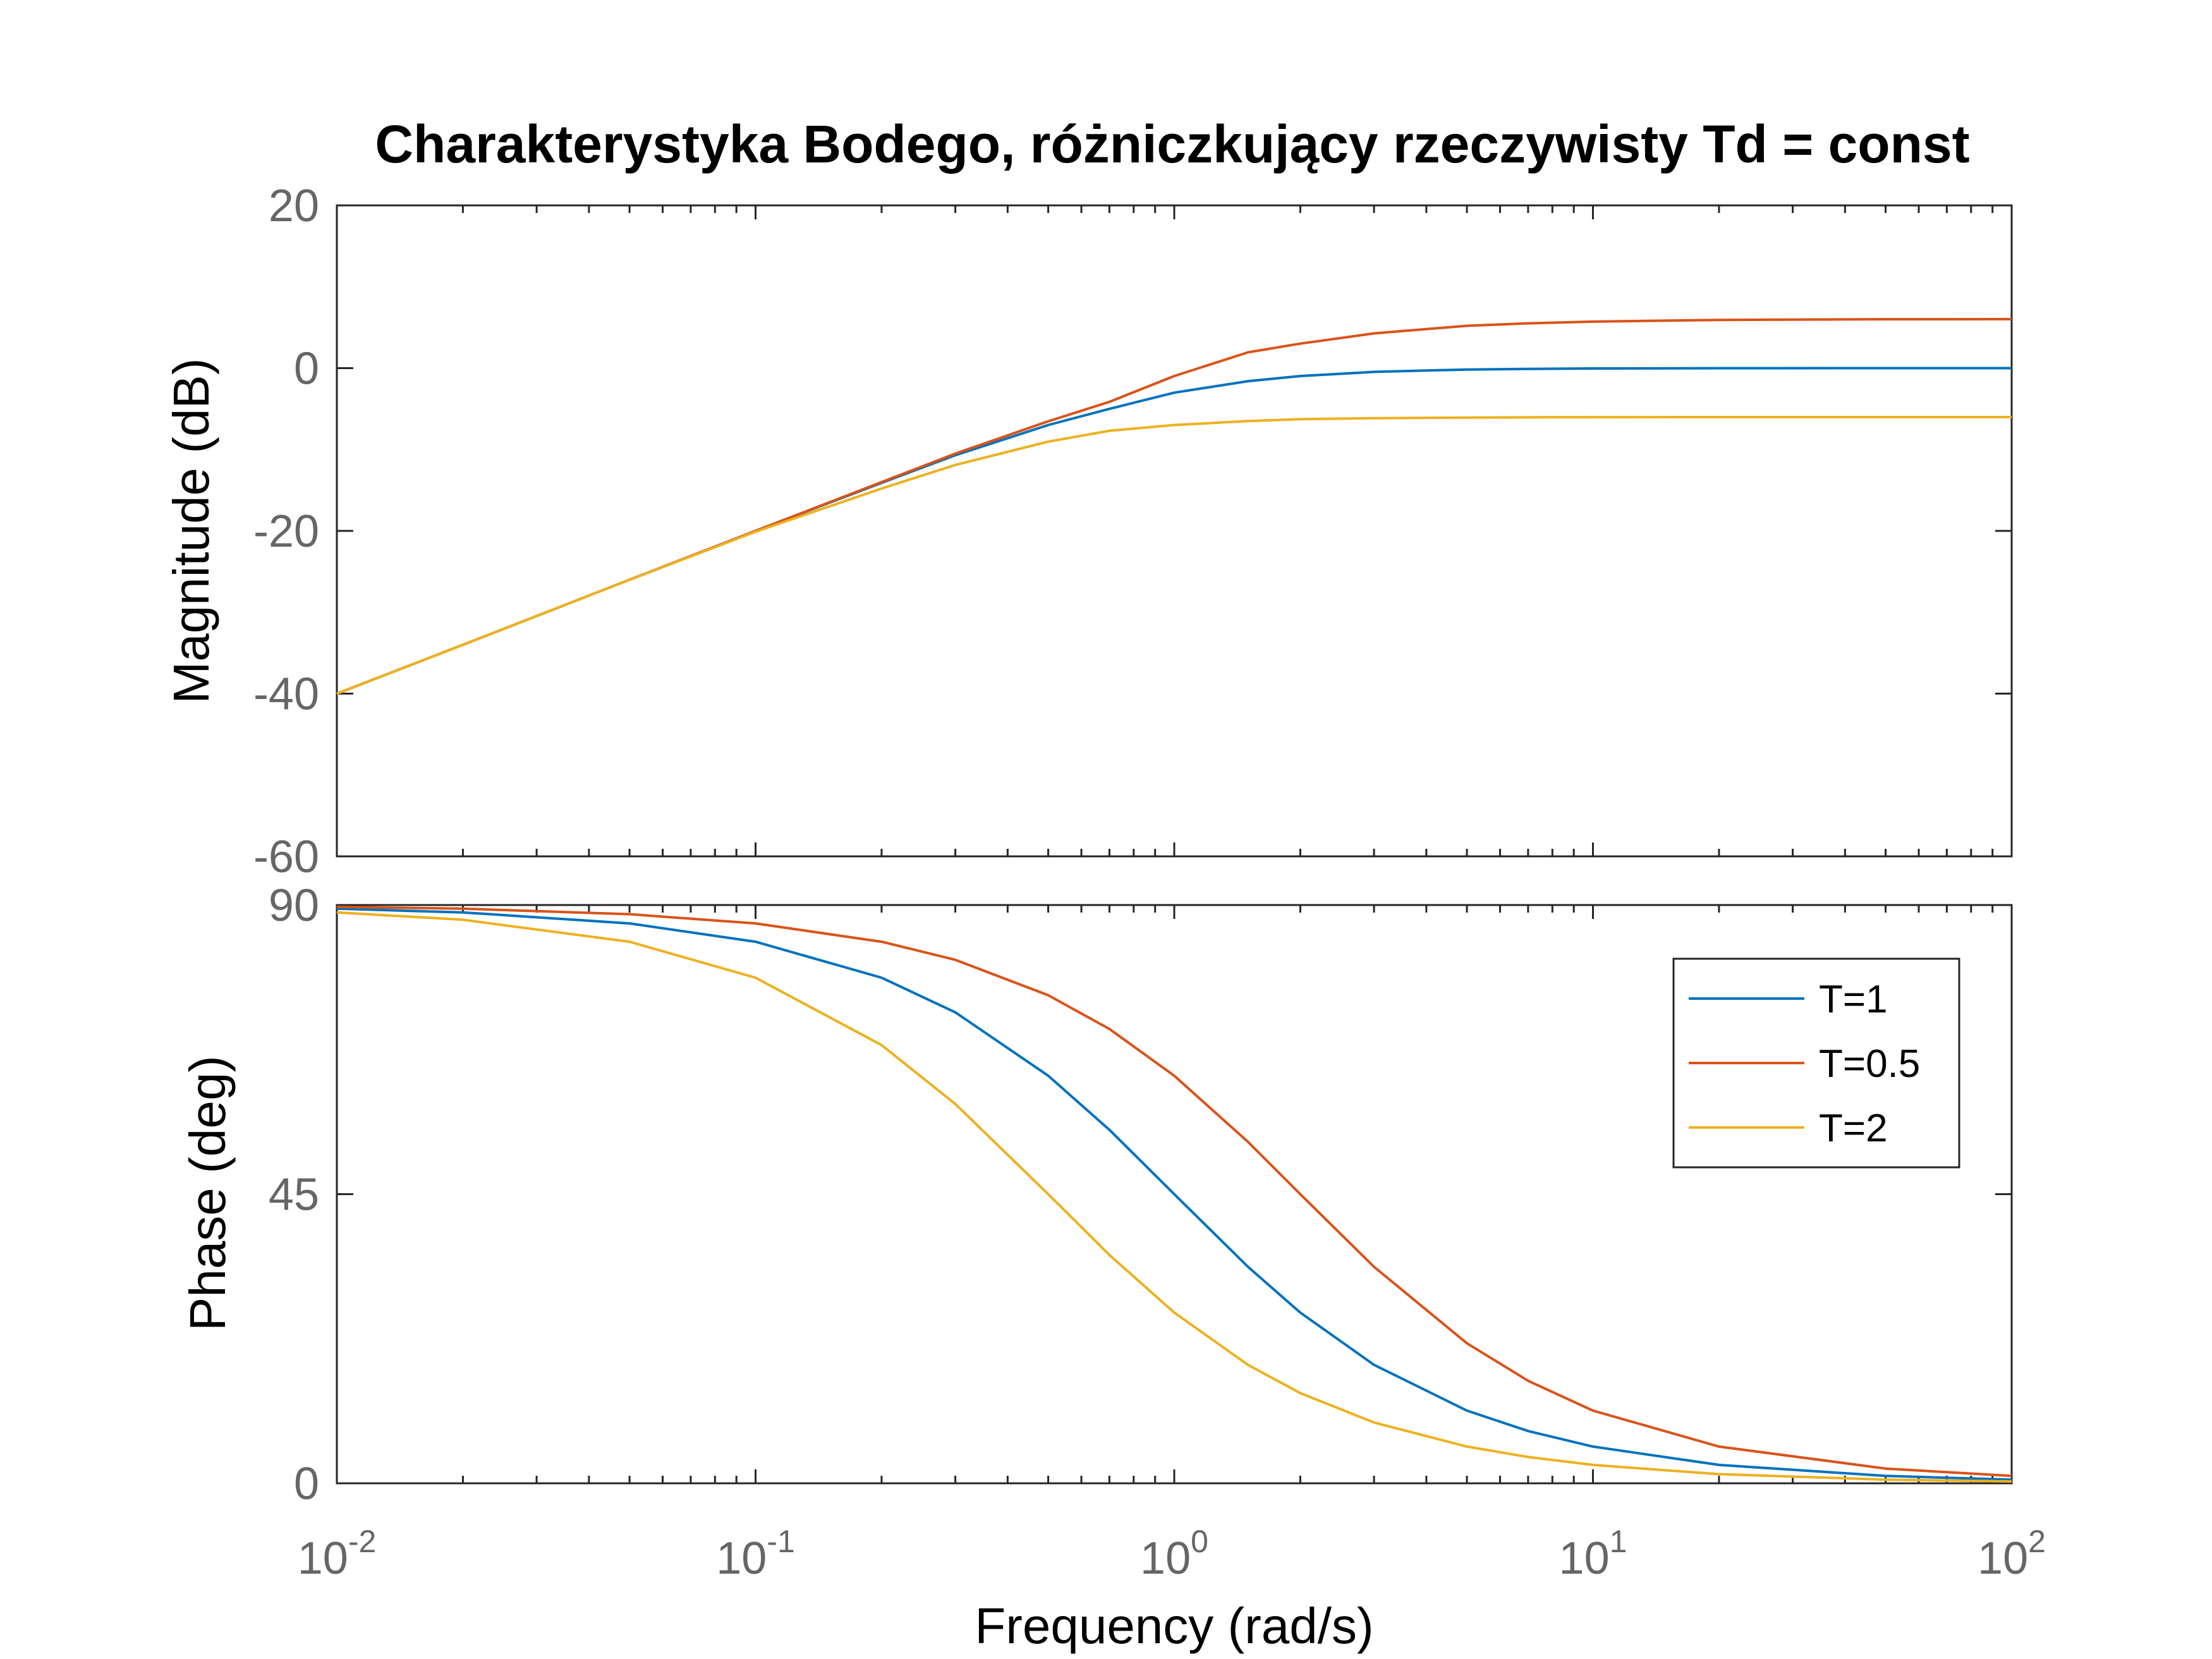 Image resolution: width=2212 pixels, height=1659 pixels. What do you see at coordinates (286, 857) in the screenshot?
I see `mag-y-tick-label: -60` at bounding box center [286, 857].